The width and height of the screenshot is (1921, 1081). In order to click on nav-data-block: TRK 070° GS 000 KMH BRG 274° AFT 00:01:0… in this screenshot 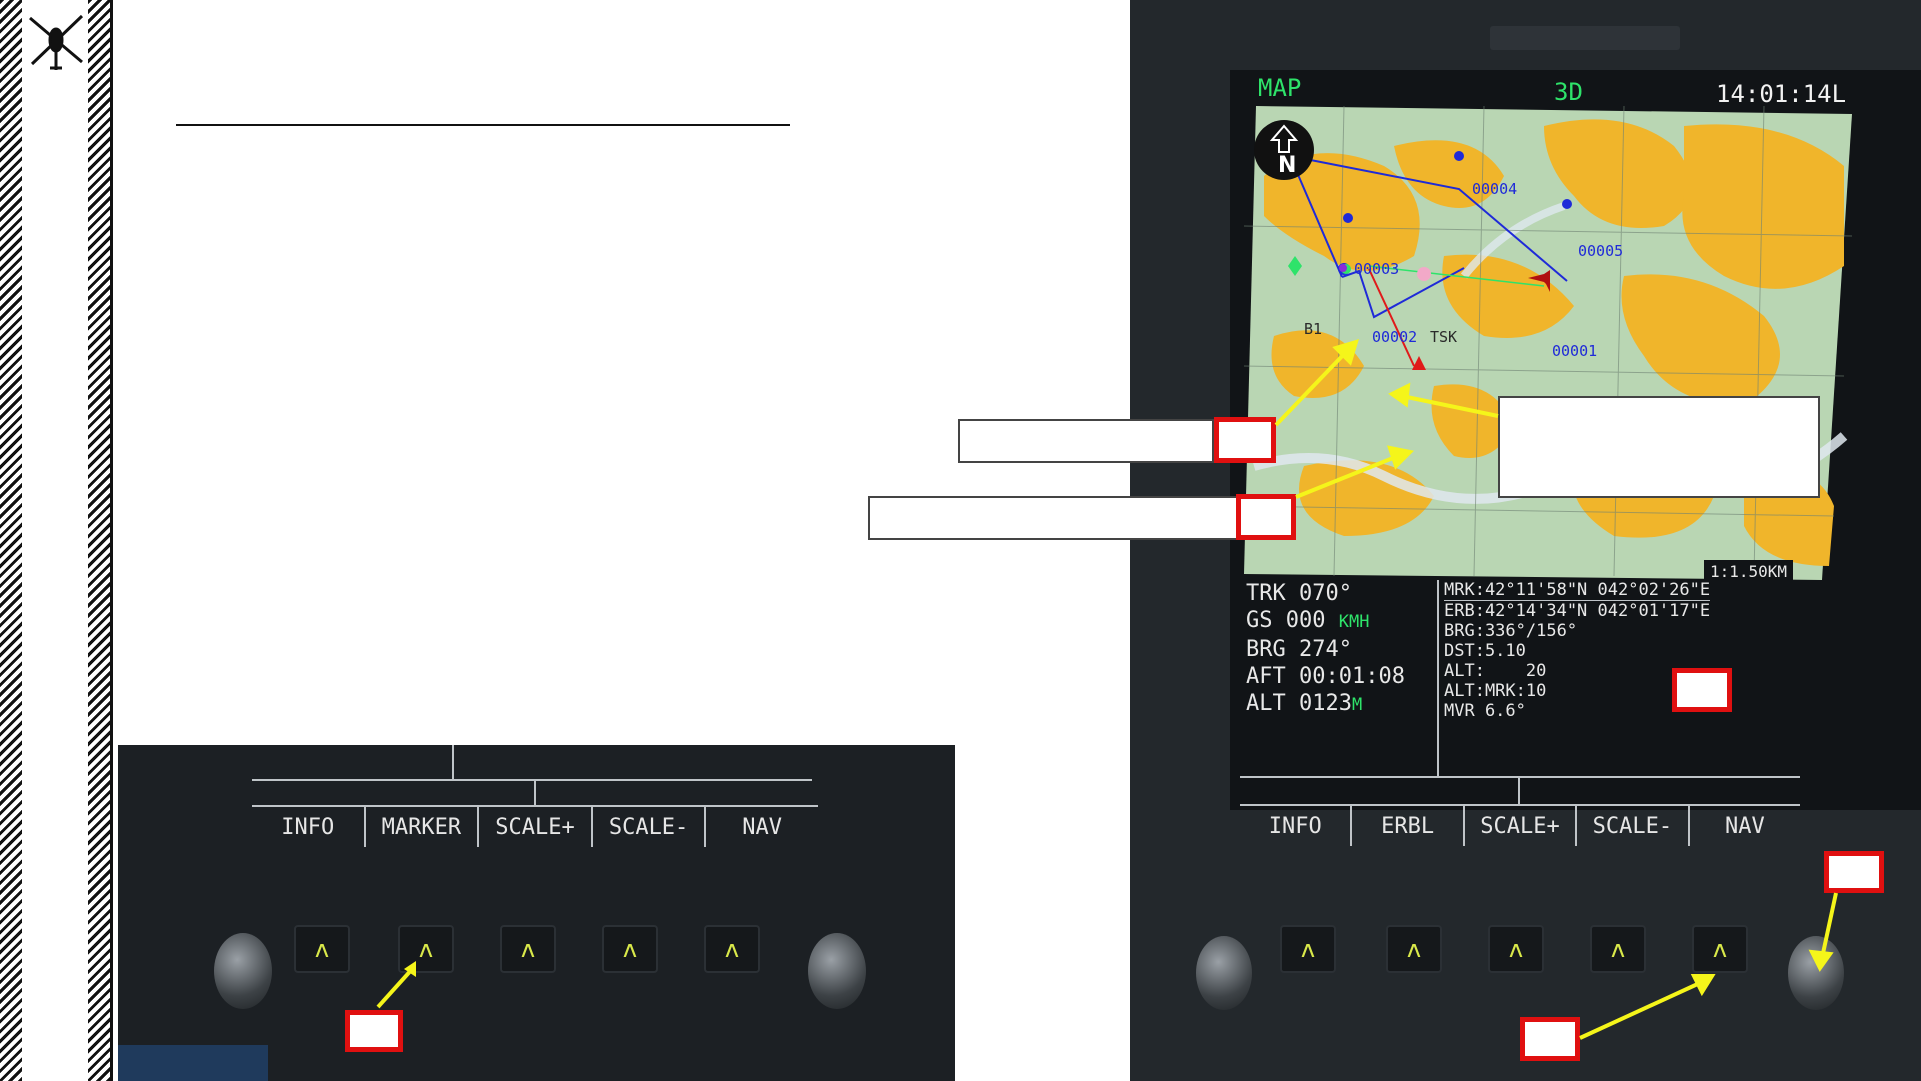, I will do `click(1325, 649)`.